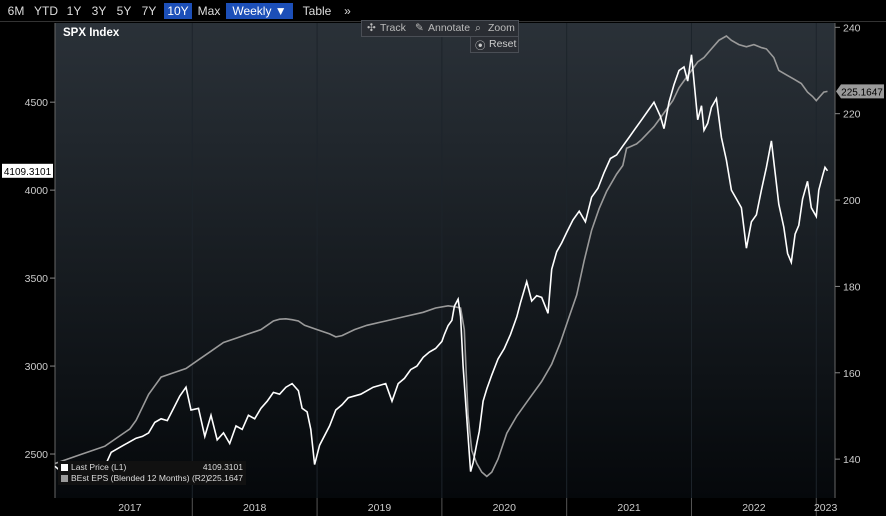 This screenshot has width=886, height=516. Describe the element at coordinates (91, 33) in the screenshot. I see `chart-title: SPX Index` at that location.